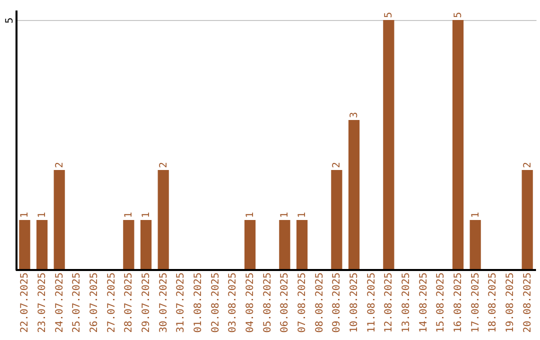  I want to click on x-tick-label: 22.07.2025, so click(25, 302).